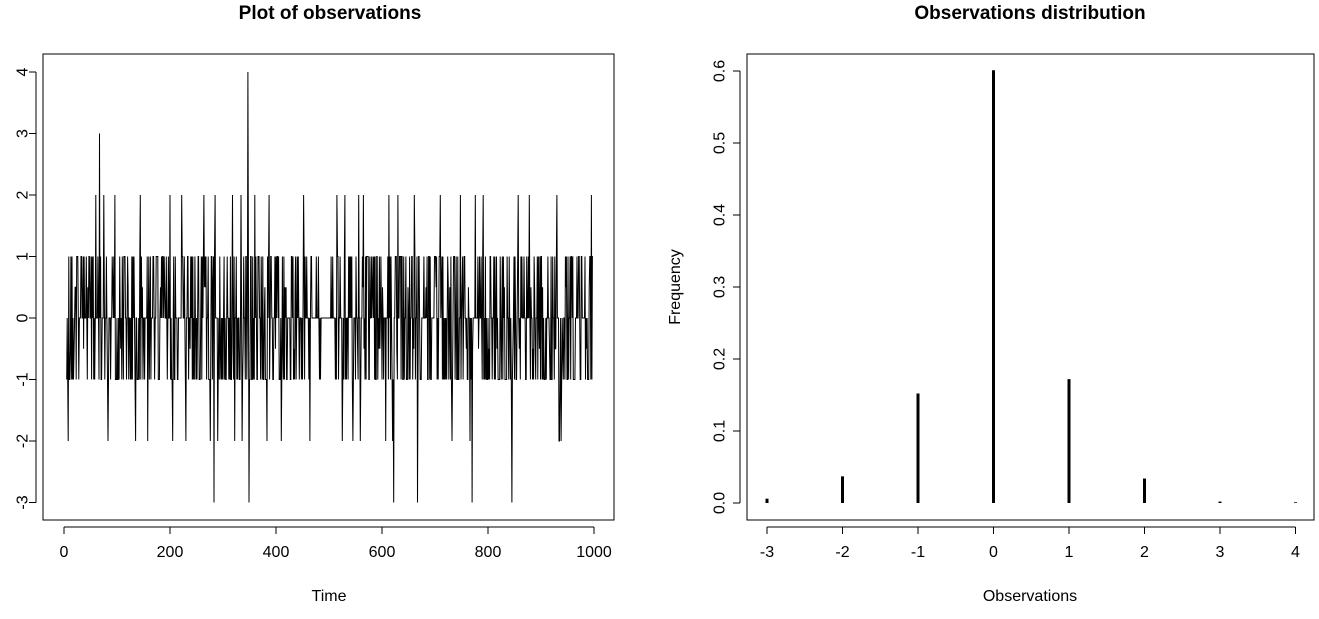 Image resolution: width=1319 pixels, height=619 pixels. What do you see at coordinates (23, 133) in the screenshot?
I see `y-tick-label: 3` at bounding box center [23, 133].